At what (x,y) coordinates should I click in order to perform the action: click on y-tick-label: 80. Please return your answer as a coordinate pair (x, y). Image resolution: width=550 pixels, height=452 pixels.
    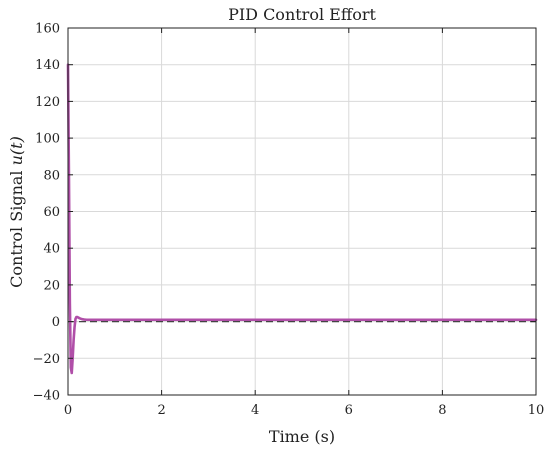
    Looking at the image, I should click on (51, 175).